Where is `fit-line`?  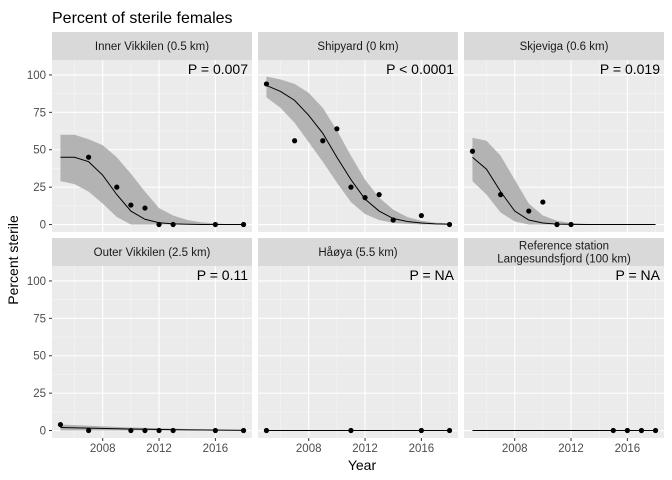
fit-line is located at coordinates (358, 154).